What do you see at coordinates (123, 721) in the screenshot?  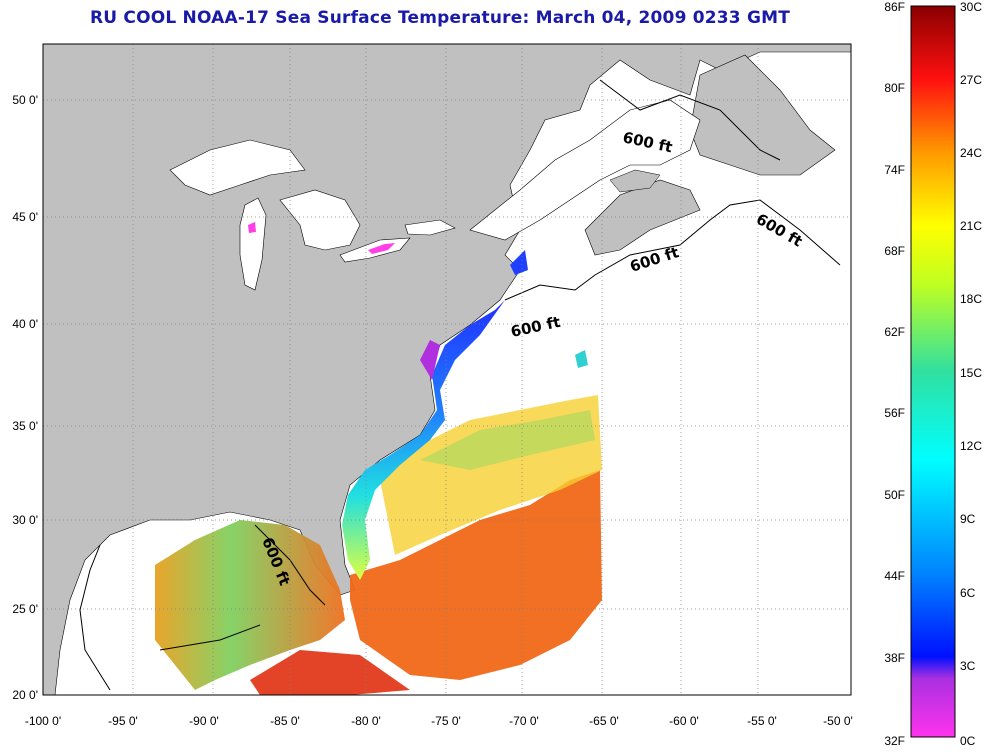 I see `lon-tick-label: -95 0'` at bounding box center [123, 721].